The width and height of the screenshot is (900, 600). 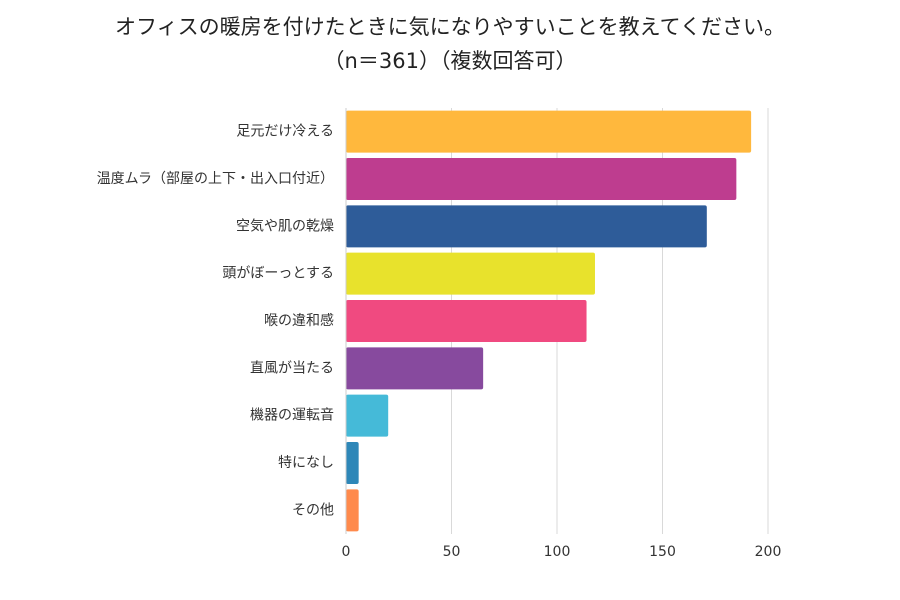 What do you see at coordinates (346, 552) in the screenshot?
I see `x-tick-label-0: 0` at bounding box center [346, 552].